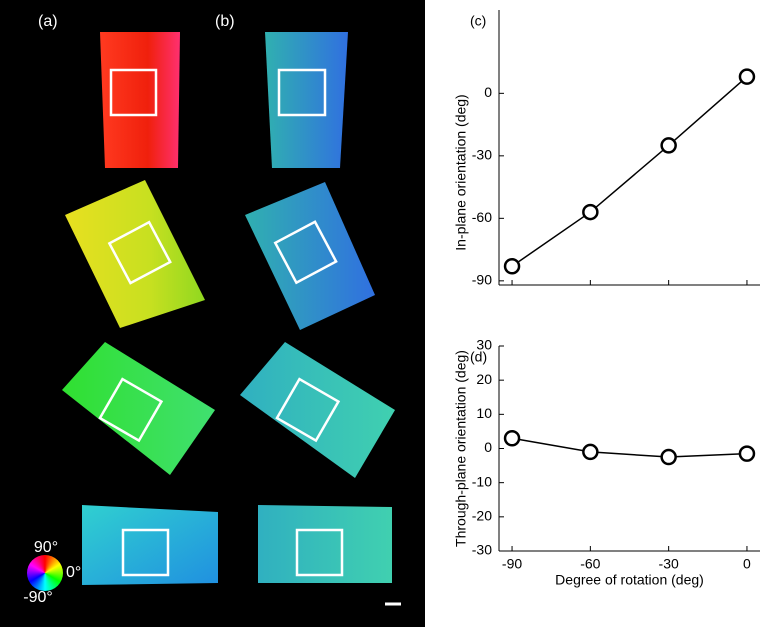 Image resolution: width=763 pixels, height=632 pixels. Describe the element at coordinates (484, 379) in the screenshot. I see `y-tick-label: 20` at that location.